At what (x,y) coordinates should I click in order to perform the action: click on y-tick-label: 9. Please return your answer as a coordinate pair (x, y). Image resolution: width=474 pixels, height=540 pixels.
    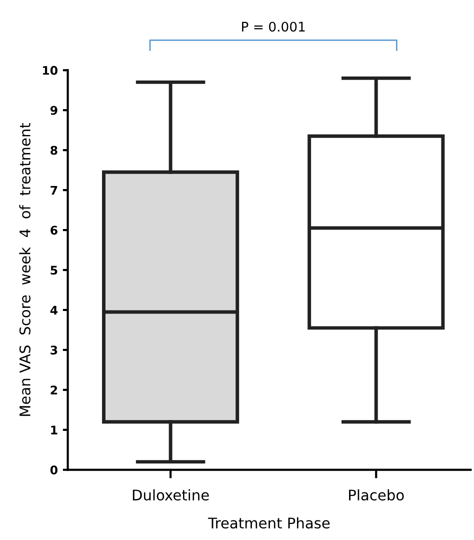
    Looking at the image, I should click on (54, 110).